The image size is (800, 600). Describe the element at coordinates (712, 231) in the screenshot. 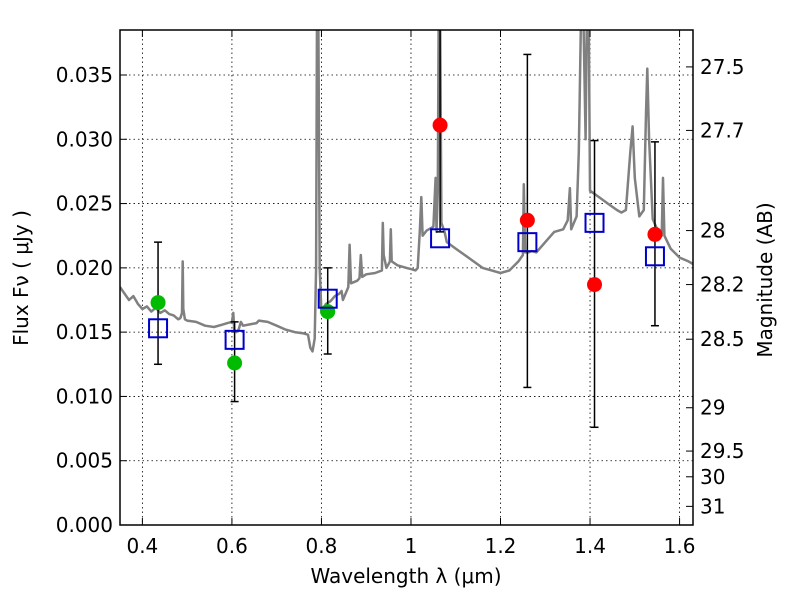

I see `magnitude-tick-label: 28` at that location.